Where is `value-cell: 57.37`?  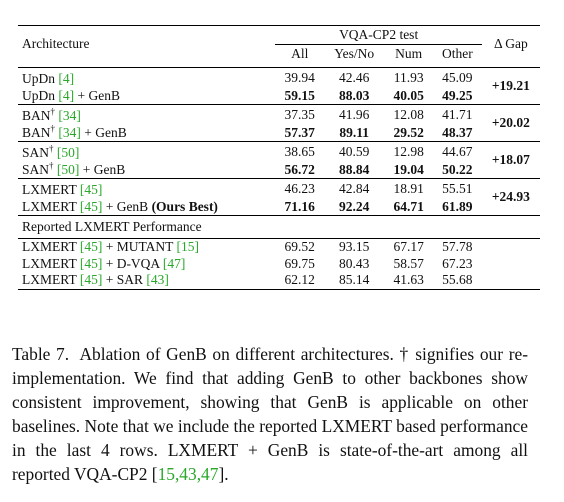 value-cell: 57.37 is located at coordinates (299, 132).